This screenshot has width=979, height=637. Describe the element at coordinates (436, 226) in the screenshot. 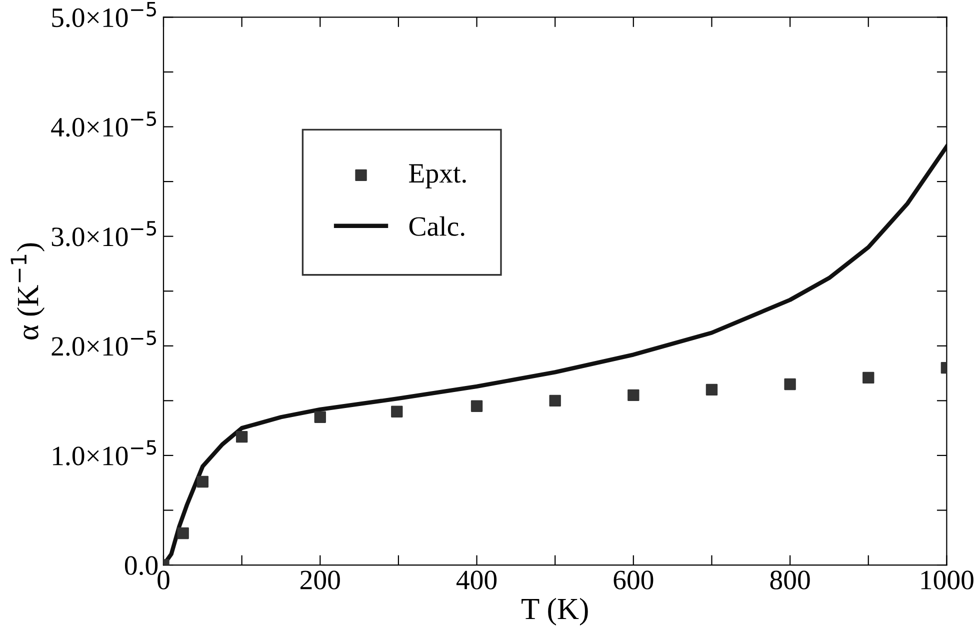

I see `legend-label: Calc.` at that location.